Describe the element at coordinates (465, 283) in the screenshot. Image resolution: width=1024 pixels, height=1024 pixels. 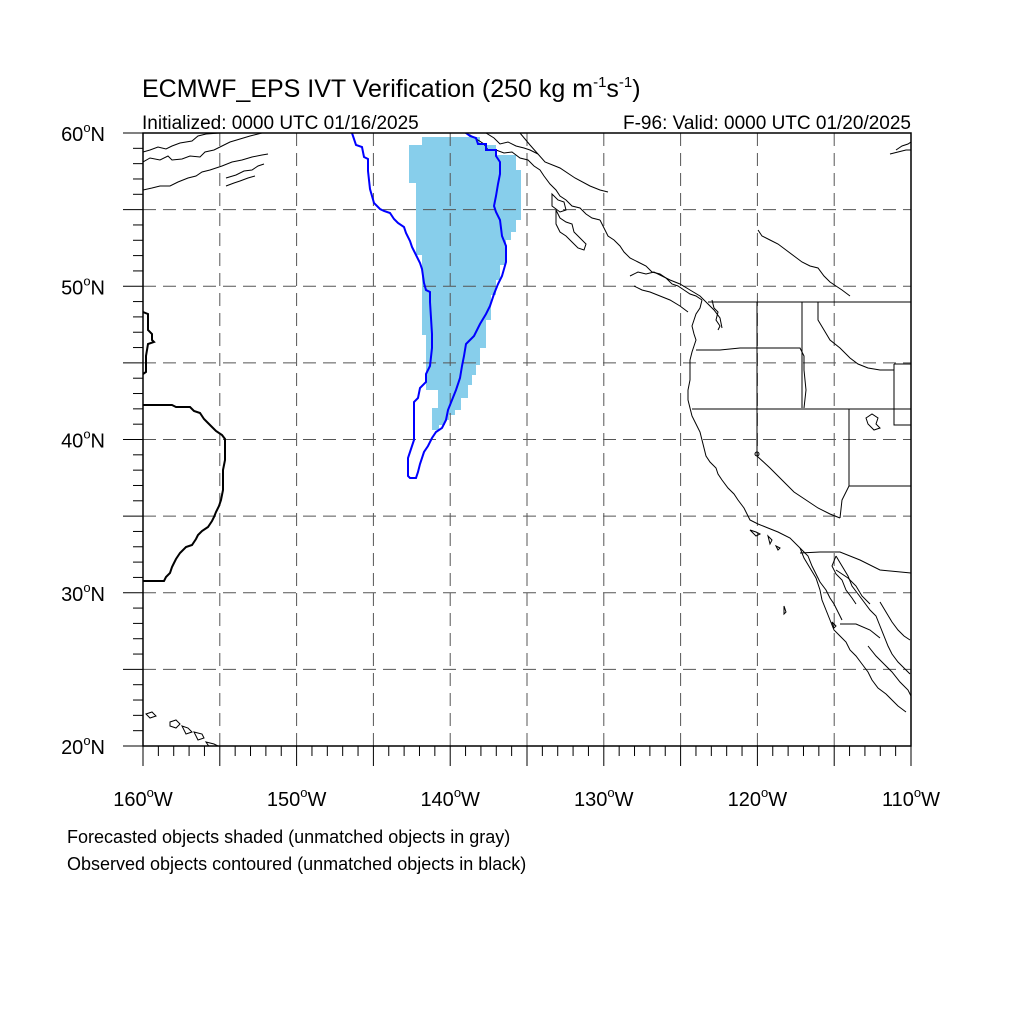
I see `forecast-ivt-object` at that location.